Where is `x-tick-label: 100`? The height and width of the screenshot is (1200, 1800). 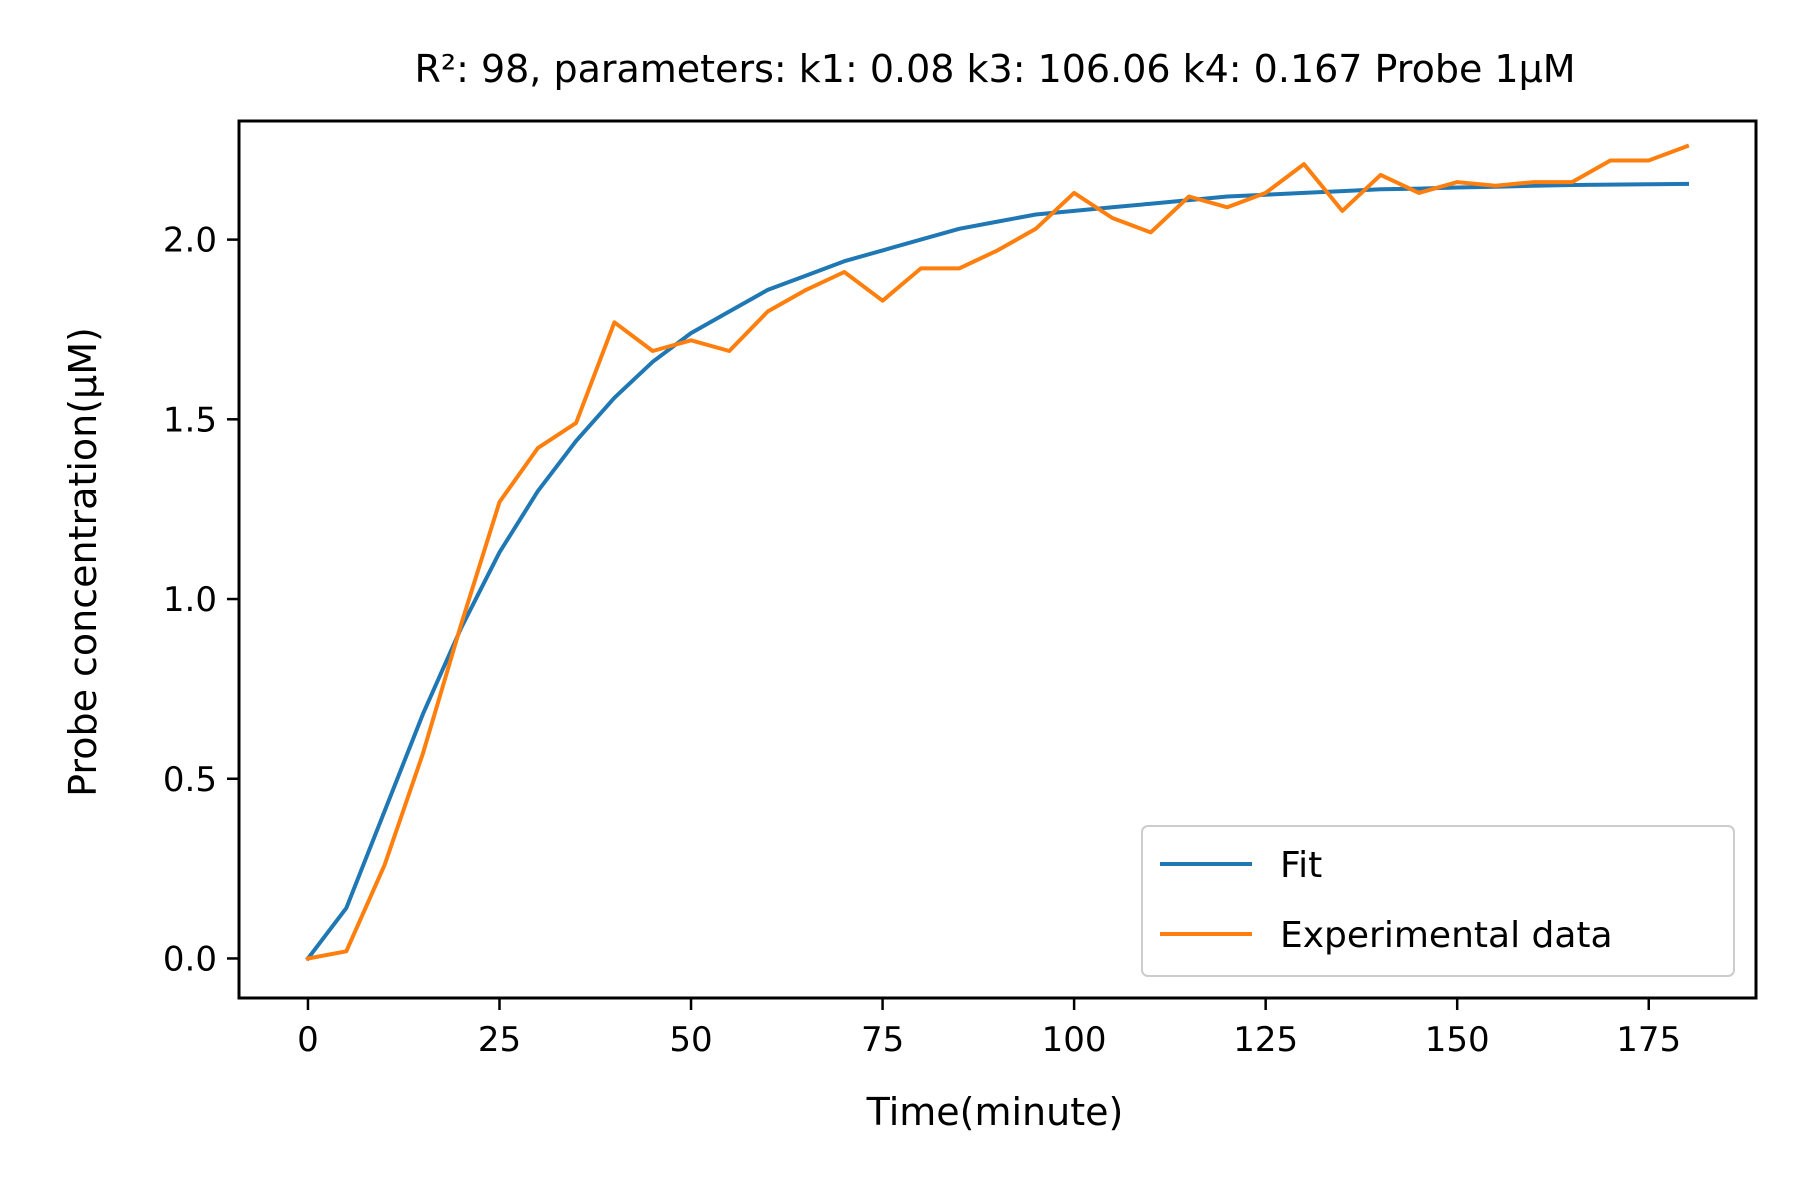 x-tick-label: 100 is located at coordinates (1074, 1040).